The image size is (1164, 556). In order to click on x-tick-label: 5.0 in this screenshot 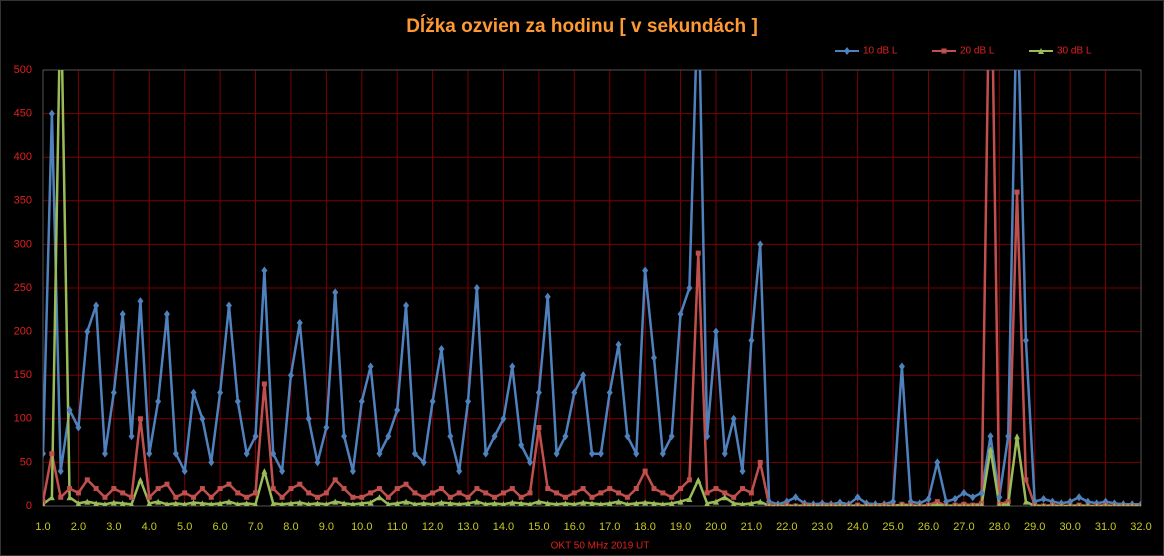, I will do `click(184, 527)`.